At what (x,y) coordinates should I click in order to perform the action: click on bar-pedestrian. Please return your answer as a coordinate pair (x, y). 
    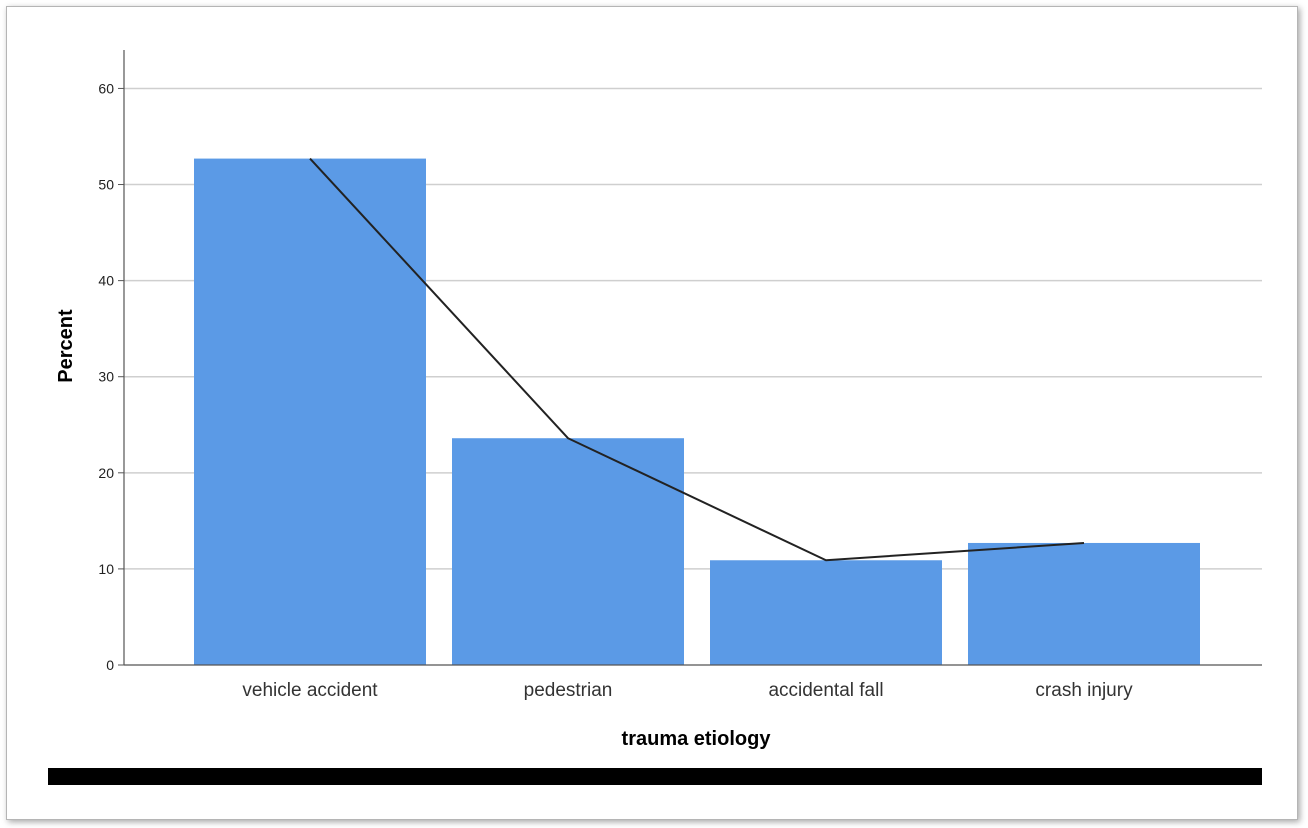
    Looking at the image, I should click on (568, 551).